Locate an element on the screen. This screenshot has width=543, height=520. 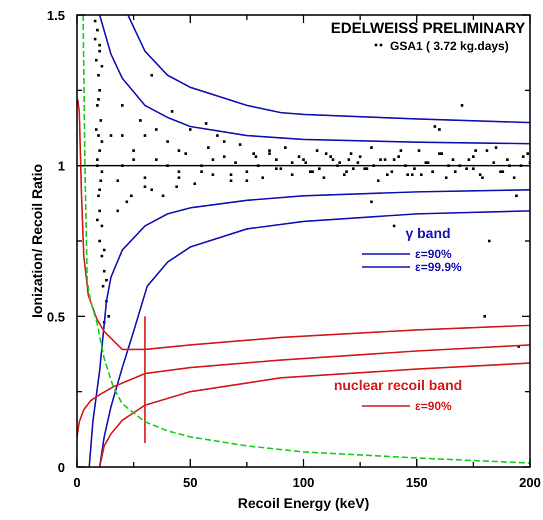
x-tick-label: 50 is located at coordinates (190, 482).